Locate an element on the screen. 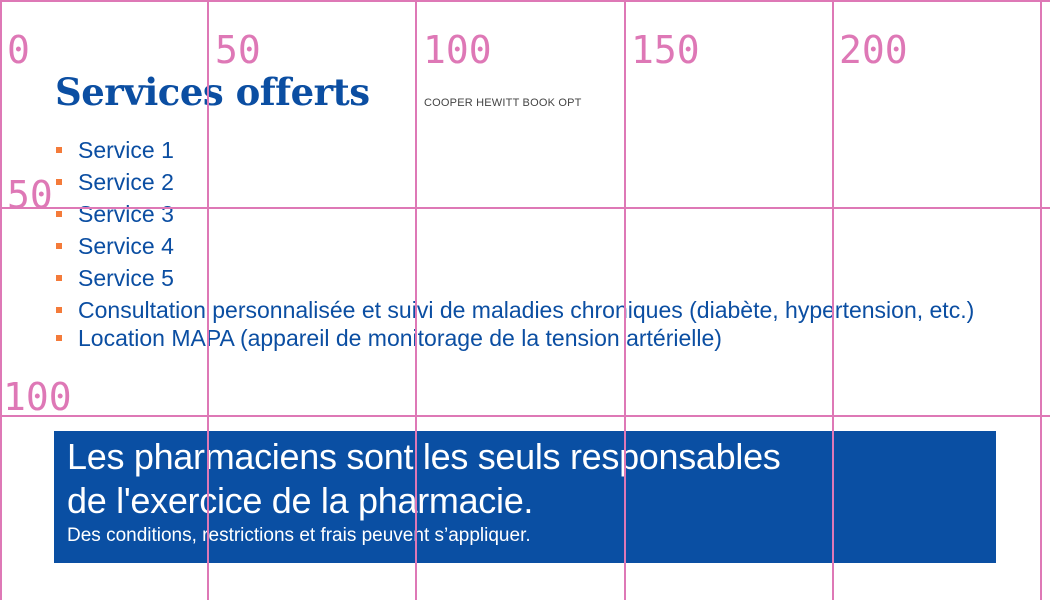 The image size is (1050, 600). list-item: Service 3 is located at coordinates (115, 214).